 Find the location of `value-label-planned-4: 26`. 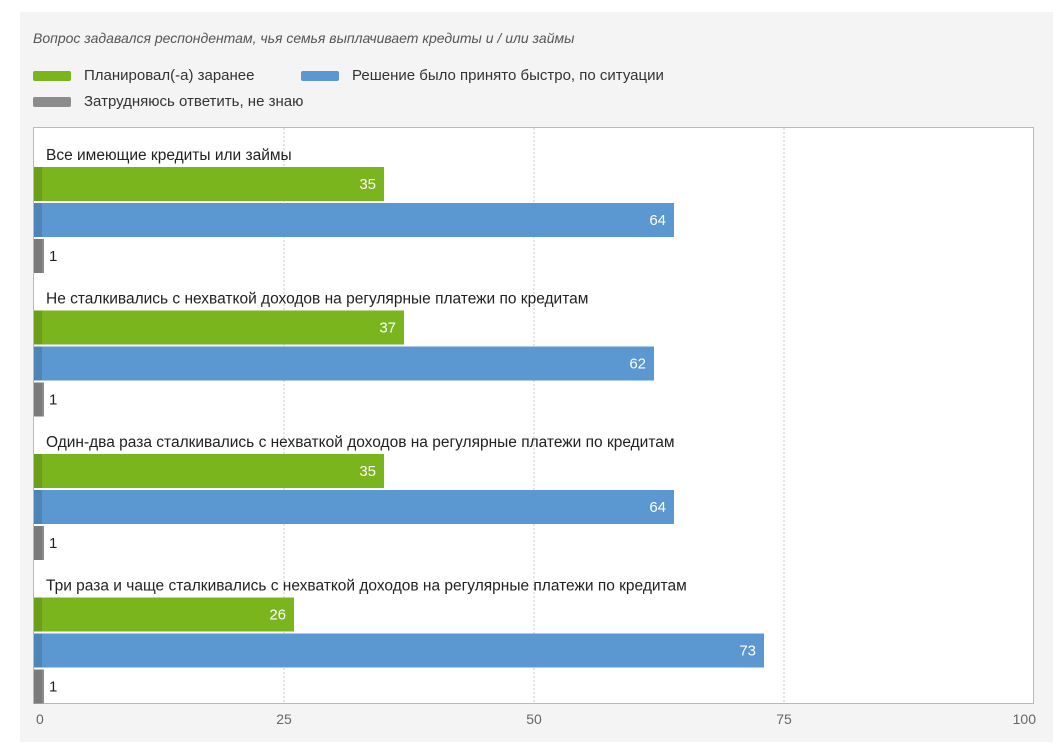

value-label-planned-4: 26 is located at coordinates (277, 615).